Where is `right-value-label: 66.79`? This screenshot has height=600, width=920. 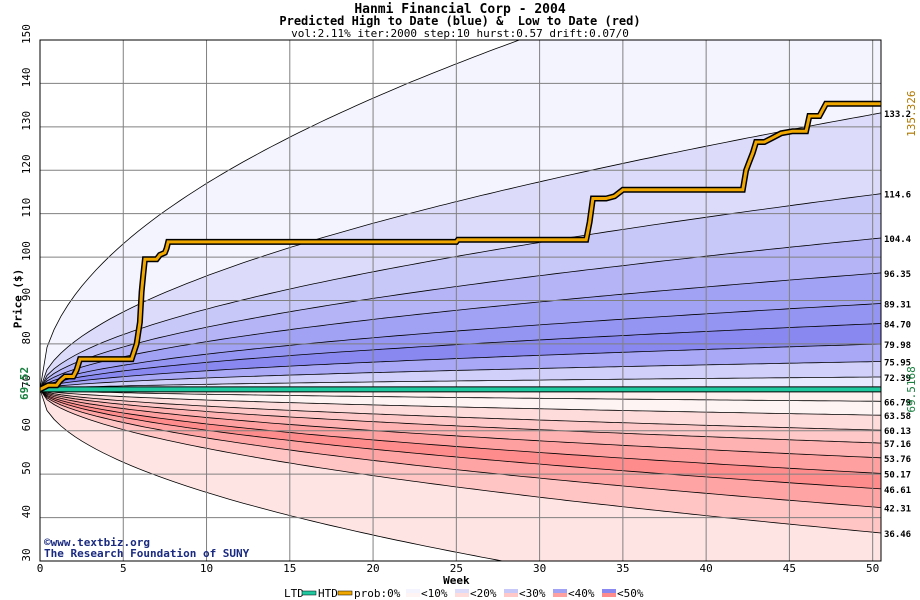
right-value-label: 66.79 is located at coordinates (897, 403).